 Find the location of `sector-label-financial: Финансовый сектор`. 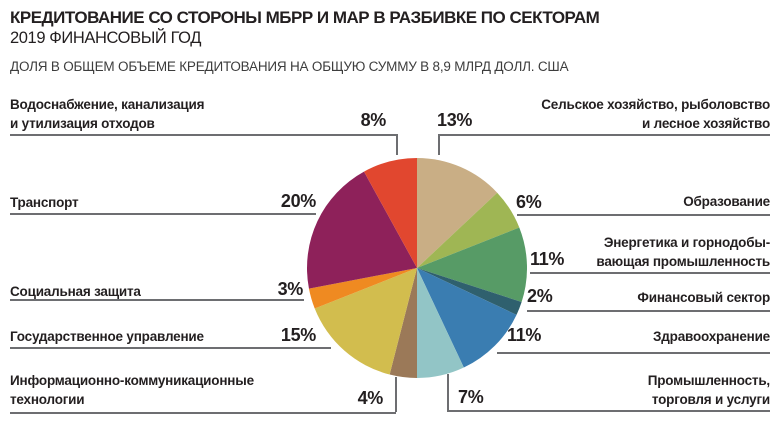

sector-label-financial: Финансовый сектор is located at coordinates (703, 297).